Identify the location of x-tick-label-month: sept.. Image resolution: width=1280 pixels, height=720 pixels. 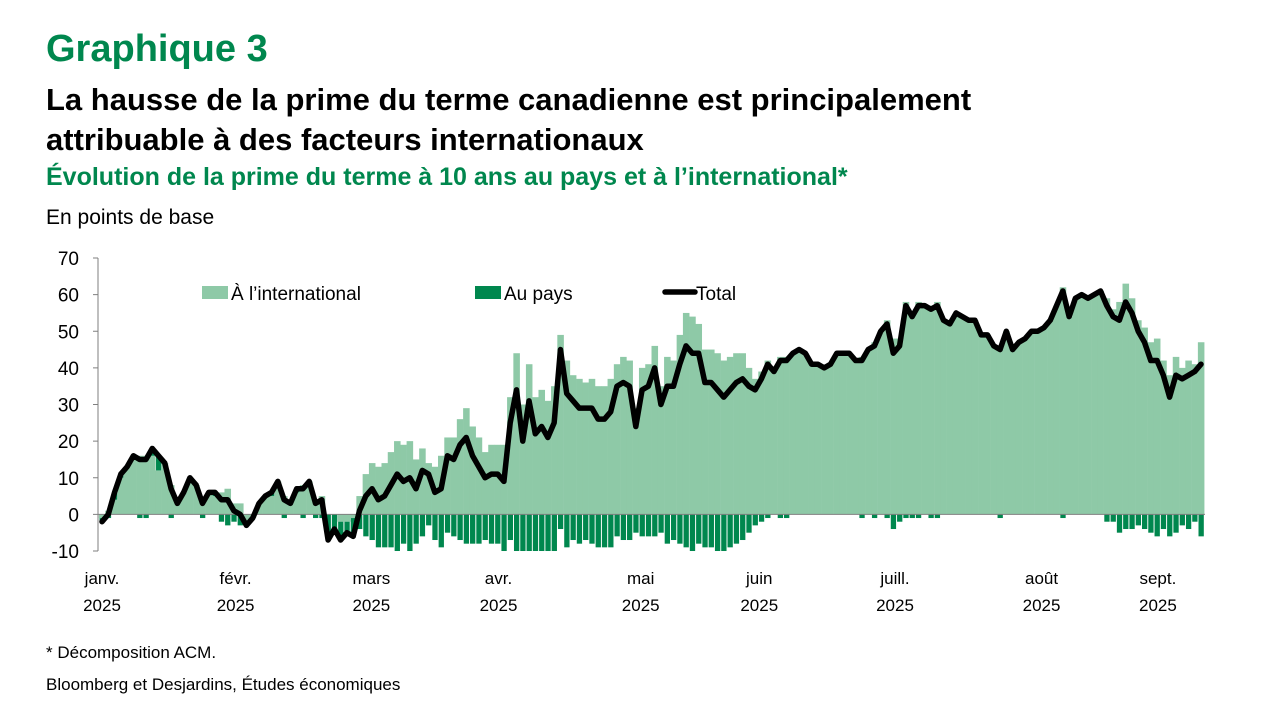
(1157, 578).